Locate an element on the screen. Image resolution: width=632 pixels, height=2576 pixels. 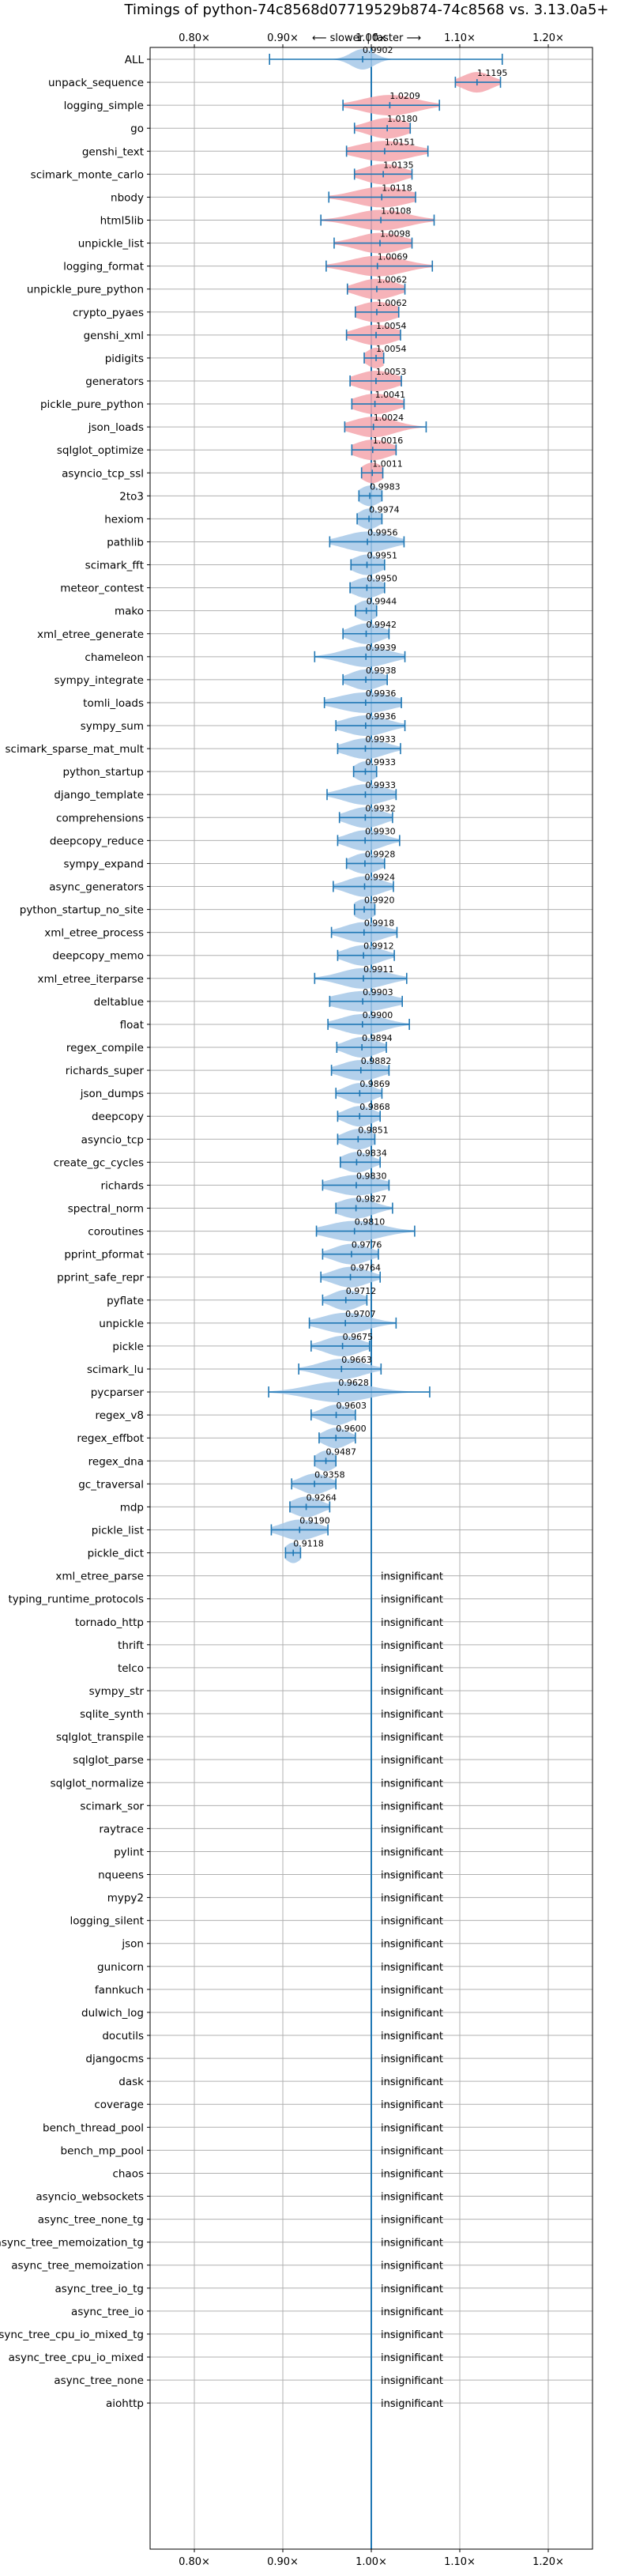
benchmark-label: thrift is located at coordinates (131, 1645).